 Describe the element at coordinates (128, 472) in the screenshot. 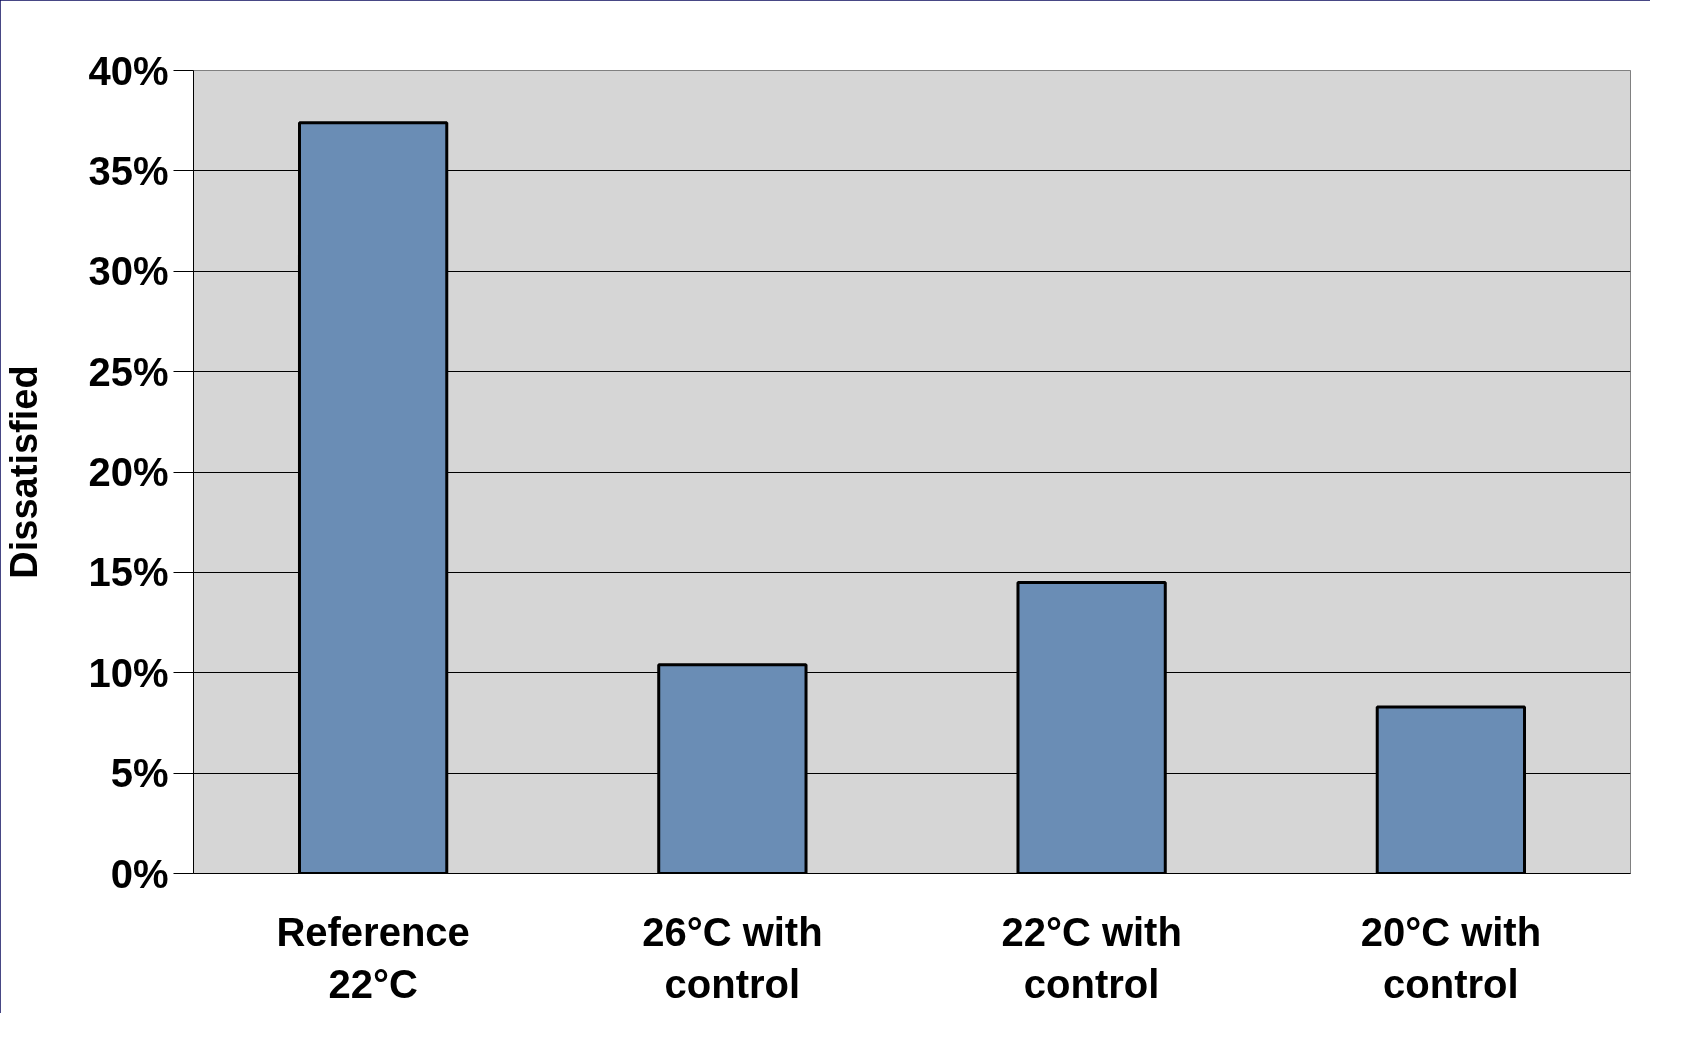

I see `y-tick-label: 20%` at that location.